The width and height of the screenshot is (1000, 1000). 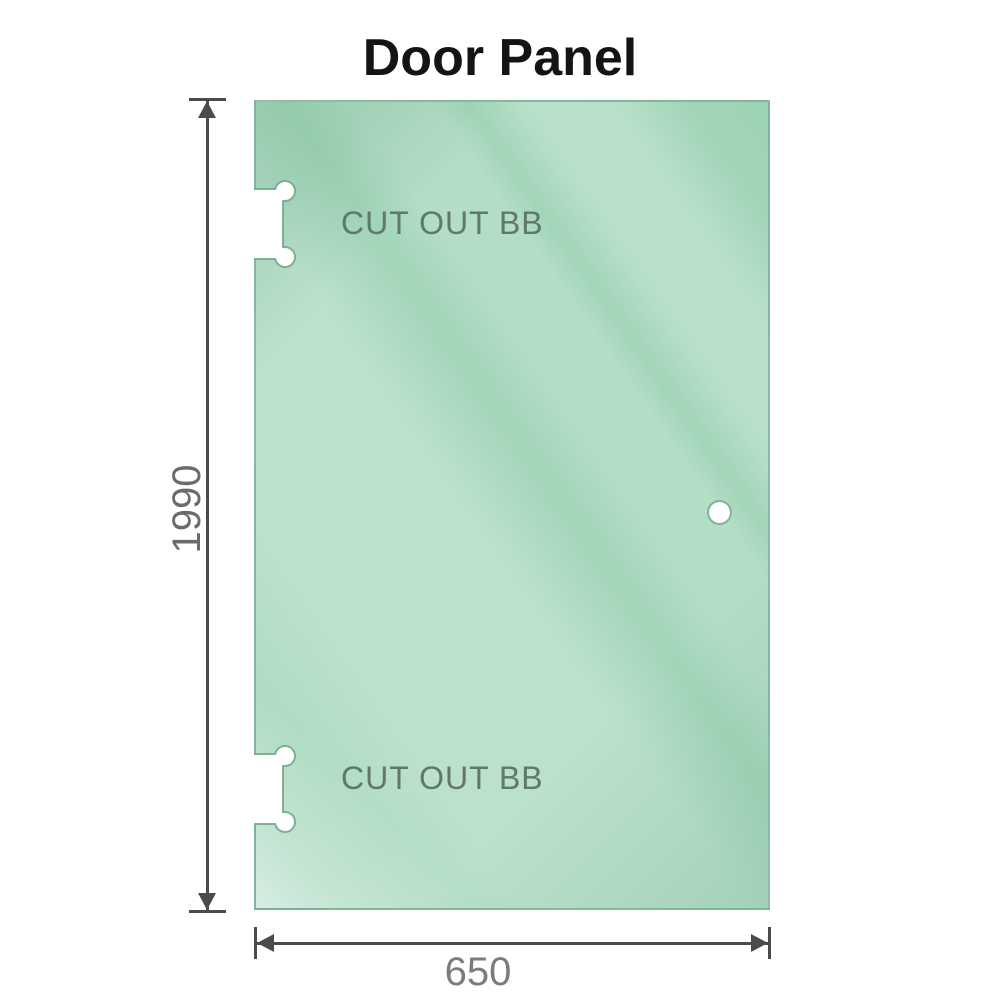 What do you see at coordinates (500, 58) in the screenshot?
I see `page-title: Door Panel` at bounding box center [500, 58].